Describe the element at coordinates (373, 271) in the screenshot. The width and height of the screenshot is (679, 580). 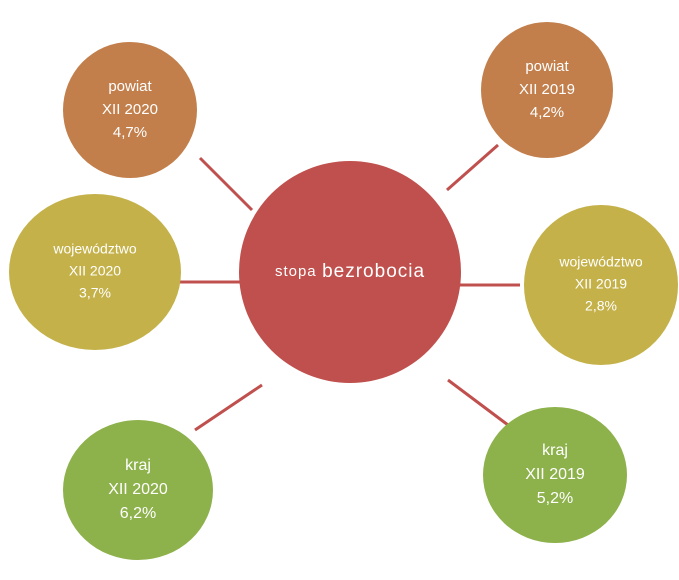
I see `center-word: bezrobocia` at that location.